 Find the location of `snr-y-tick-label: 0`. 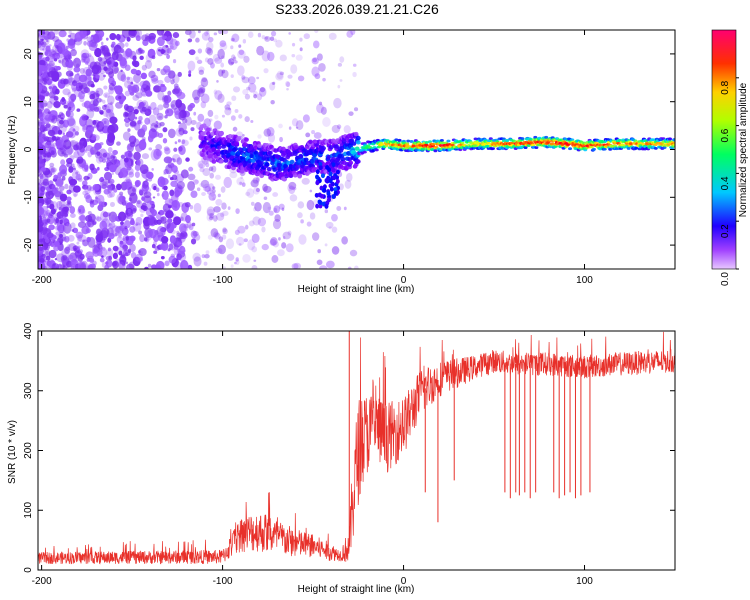

snr-y-tick-label: 0 is located at coordinates (28, 570).